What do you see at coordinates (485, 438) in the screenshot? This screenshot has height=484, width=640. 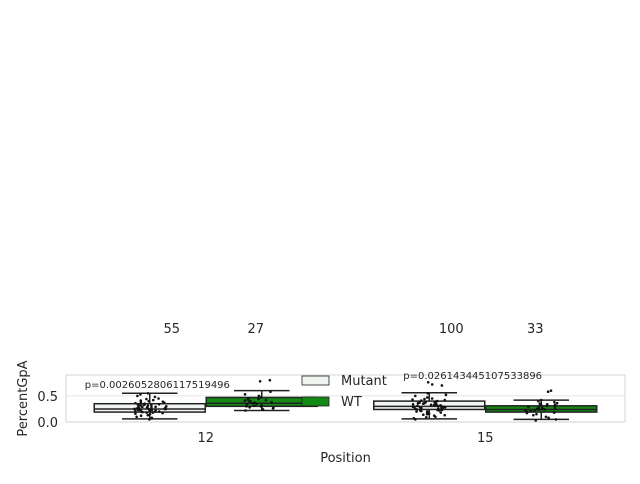 I see `x-tick-label: 15` at bounding box center [485, 438].